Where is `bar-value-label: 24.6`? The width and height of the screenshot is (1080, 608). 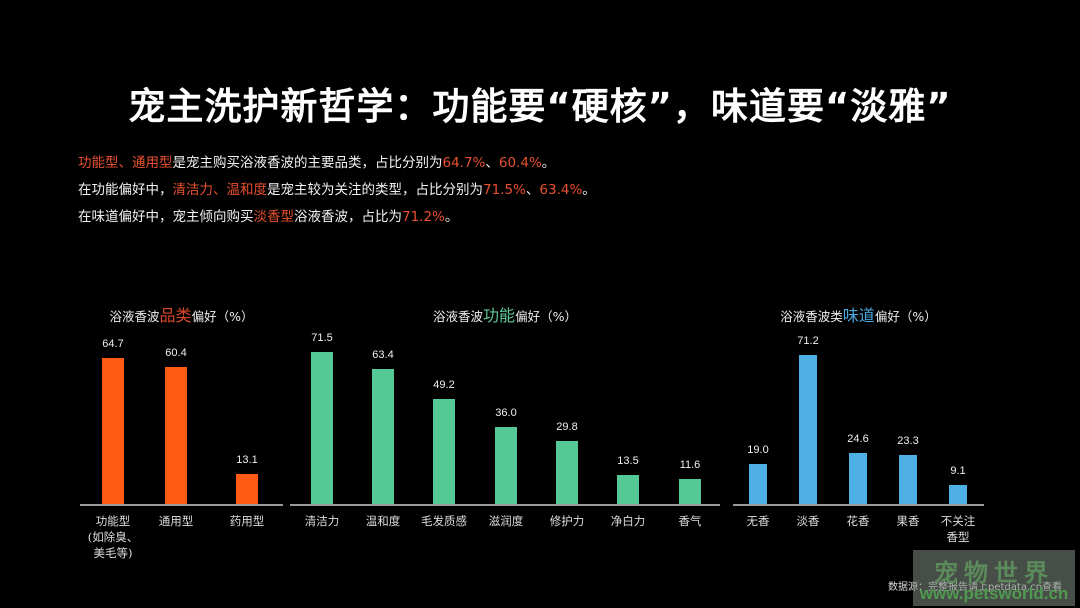 bar-value-label: 24.6 is located at coordinates (858, 439).